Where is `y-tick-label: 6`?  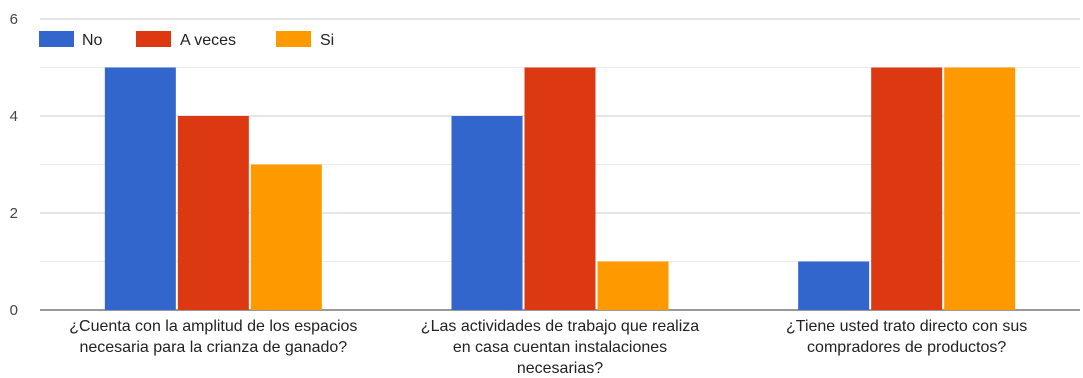
y-tick-label: 6 is located at coordinates (14, 19).